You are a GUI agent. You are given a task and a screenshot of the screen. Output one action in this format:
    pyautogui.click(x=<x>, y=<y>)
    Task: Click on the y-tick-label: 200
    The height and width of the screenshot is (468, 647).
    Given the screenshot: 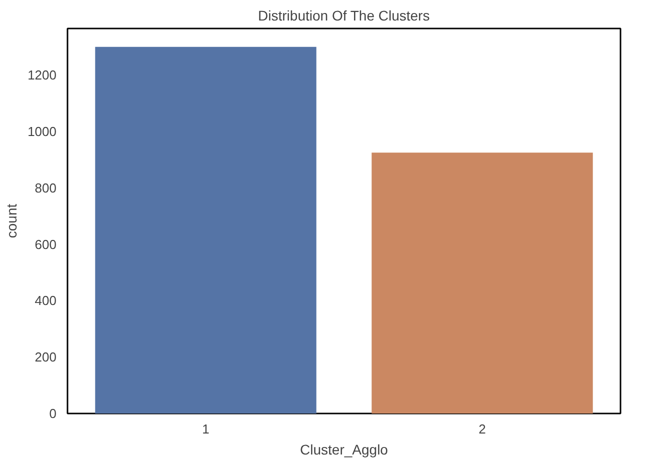 What is the action you would take?
    pyautogui.click(x=45, y=357)
    